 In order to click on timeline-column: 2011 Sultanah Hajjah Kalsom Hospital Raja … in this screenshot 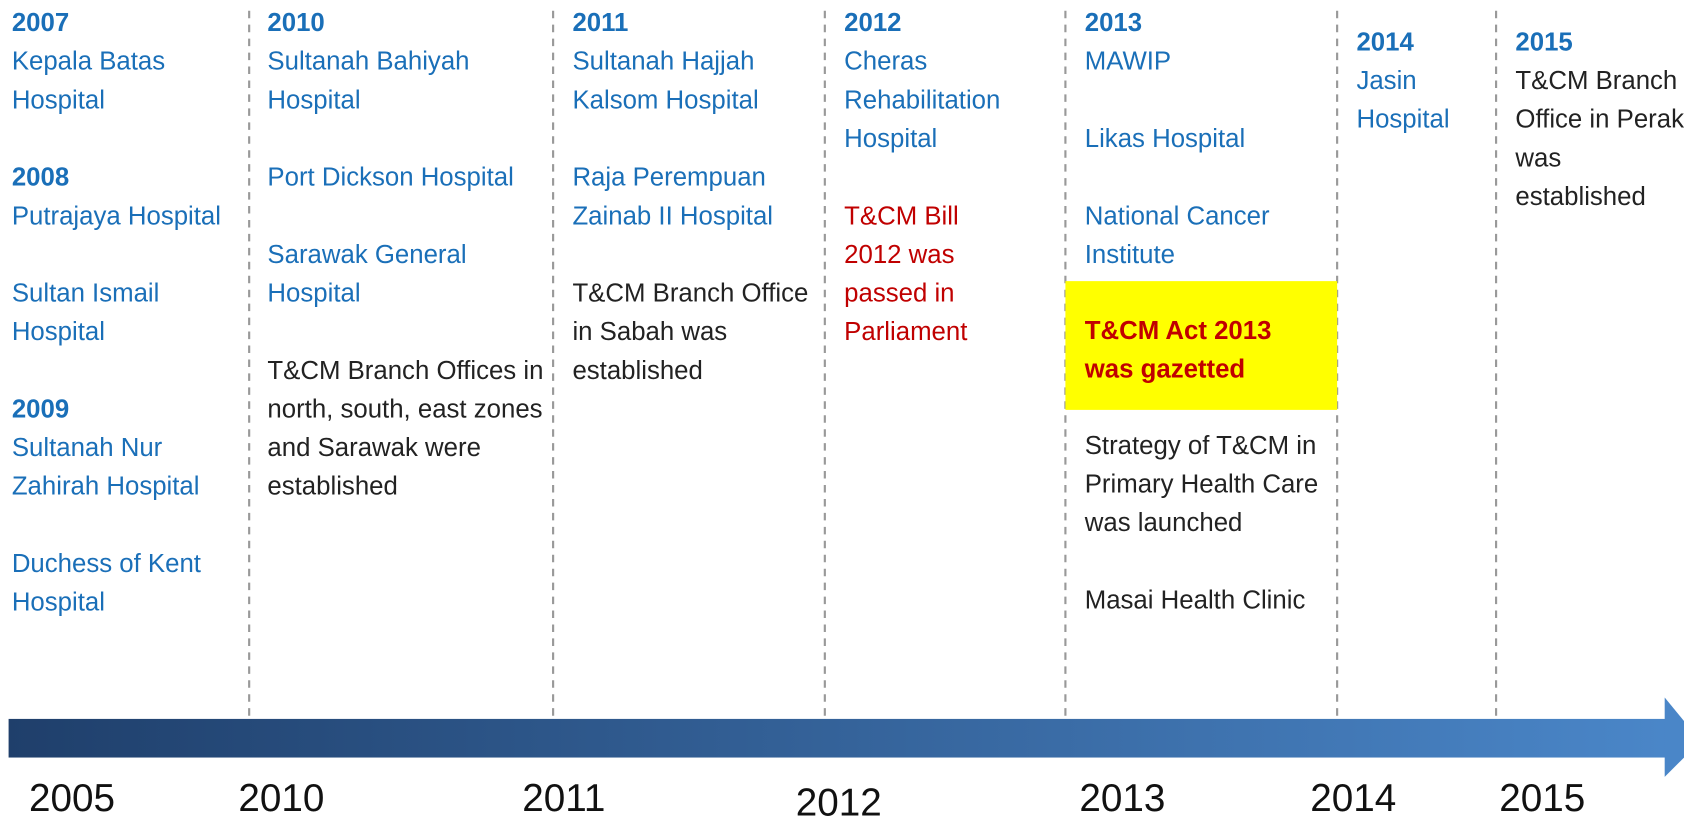, I will do `click(695, 197)`.